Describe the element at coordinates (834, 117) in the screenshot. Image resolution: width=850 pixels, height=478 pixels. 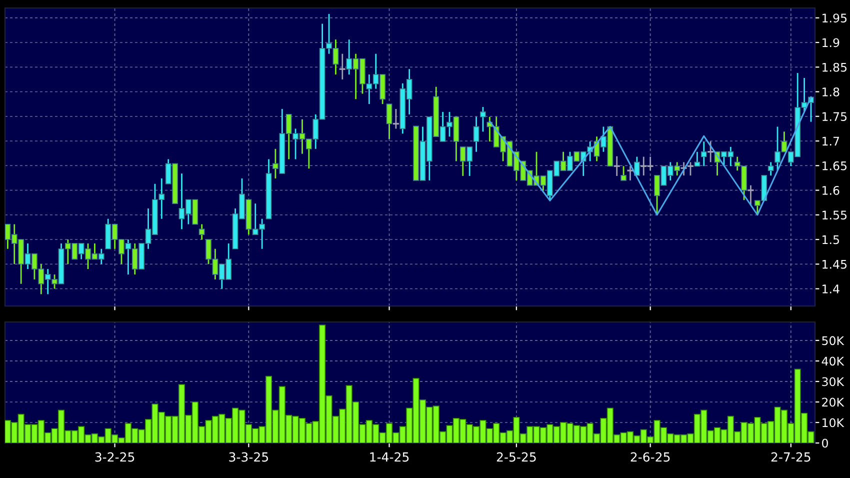
I see `y-tick-label: 1.75` at that location.